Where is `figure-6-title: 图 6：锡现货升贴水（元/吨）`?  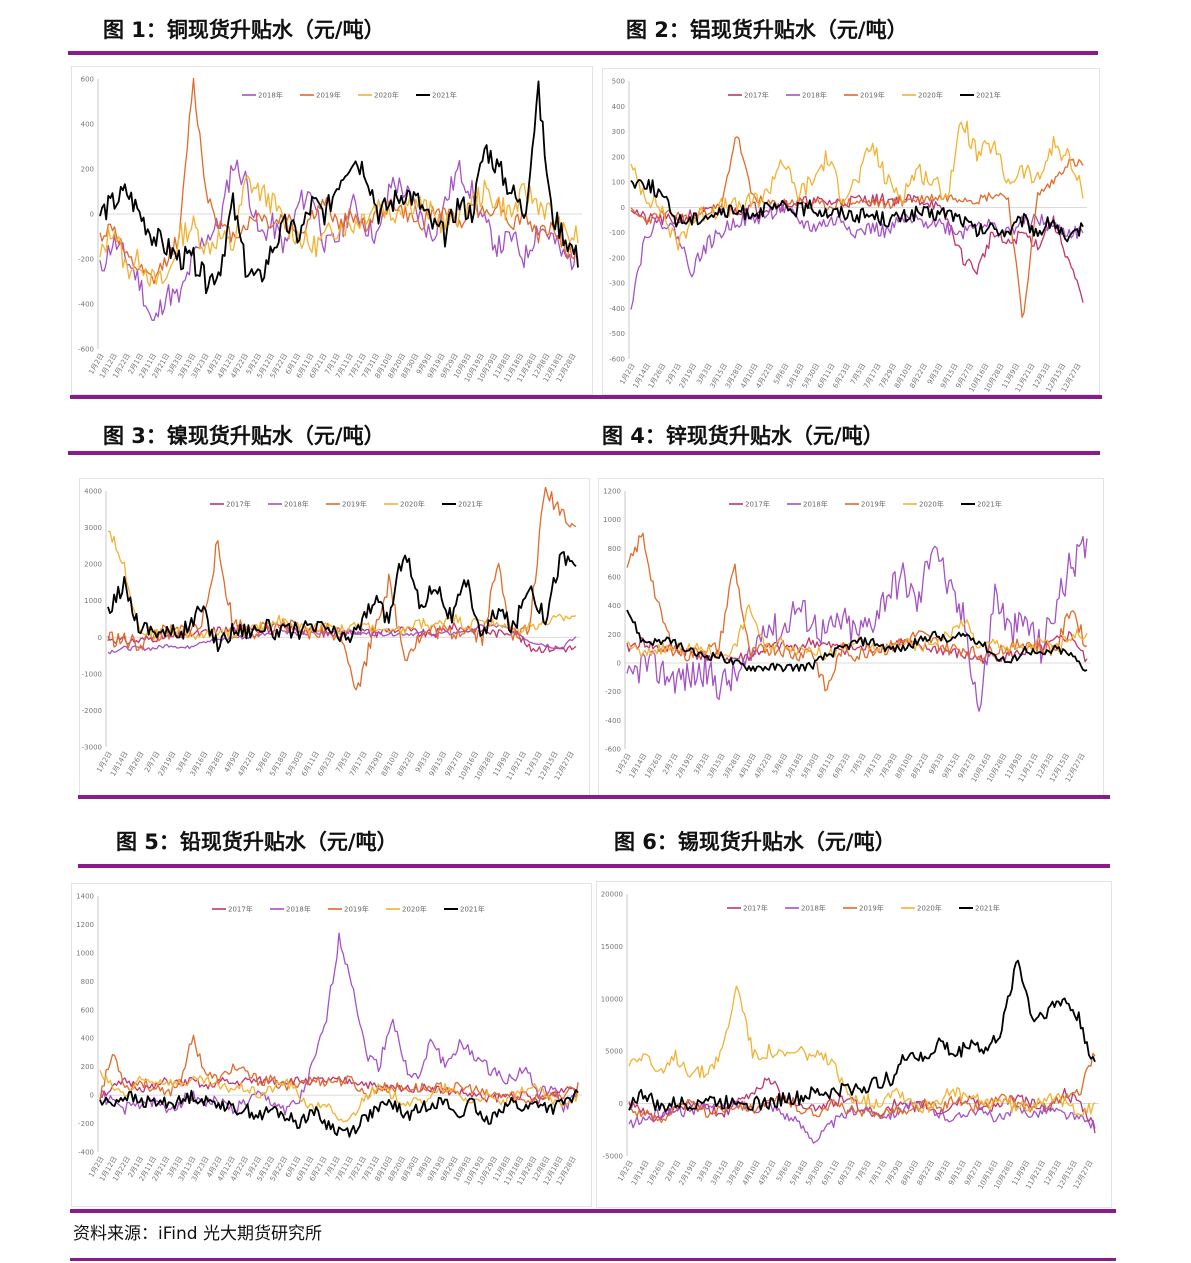 figure-6-title: 图 6：锡现货升贴水（元/吨） is located at coordinates (755, 842).